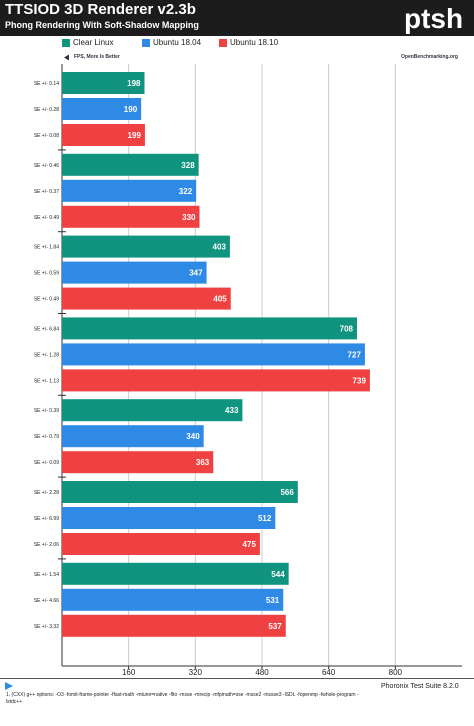 Image resolution: width=474 pixels, height=726 pixels. Describe the element at coordinates (129, 190) in the screenshot. I see `bar-g2-s2` at that location.